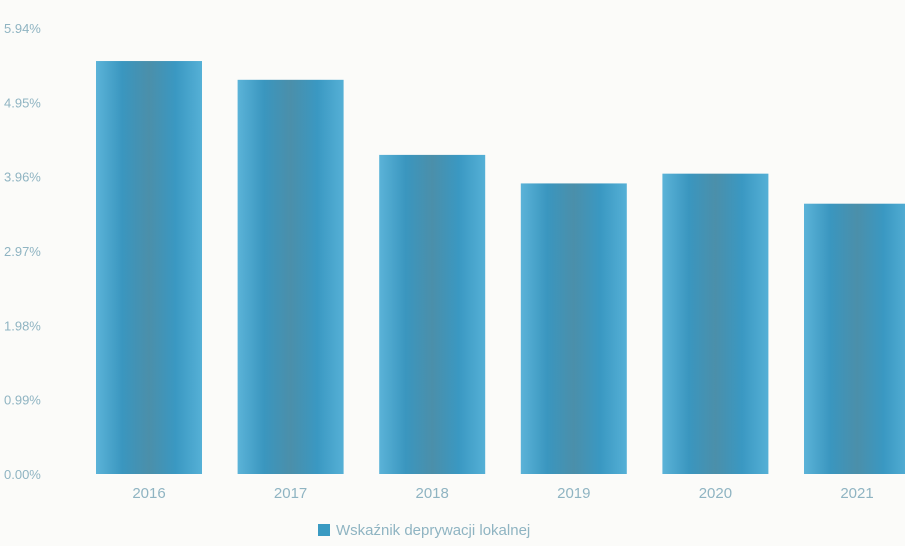 The width and height of the screenshot is (905, 546). What do you see at coordinates (290, 493) in the screenshot?
I see `x-tick-label: 2017` at bounding box center [290, 493].